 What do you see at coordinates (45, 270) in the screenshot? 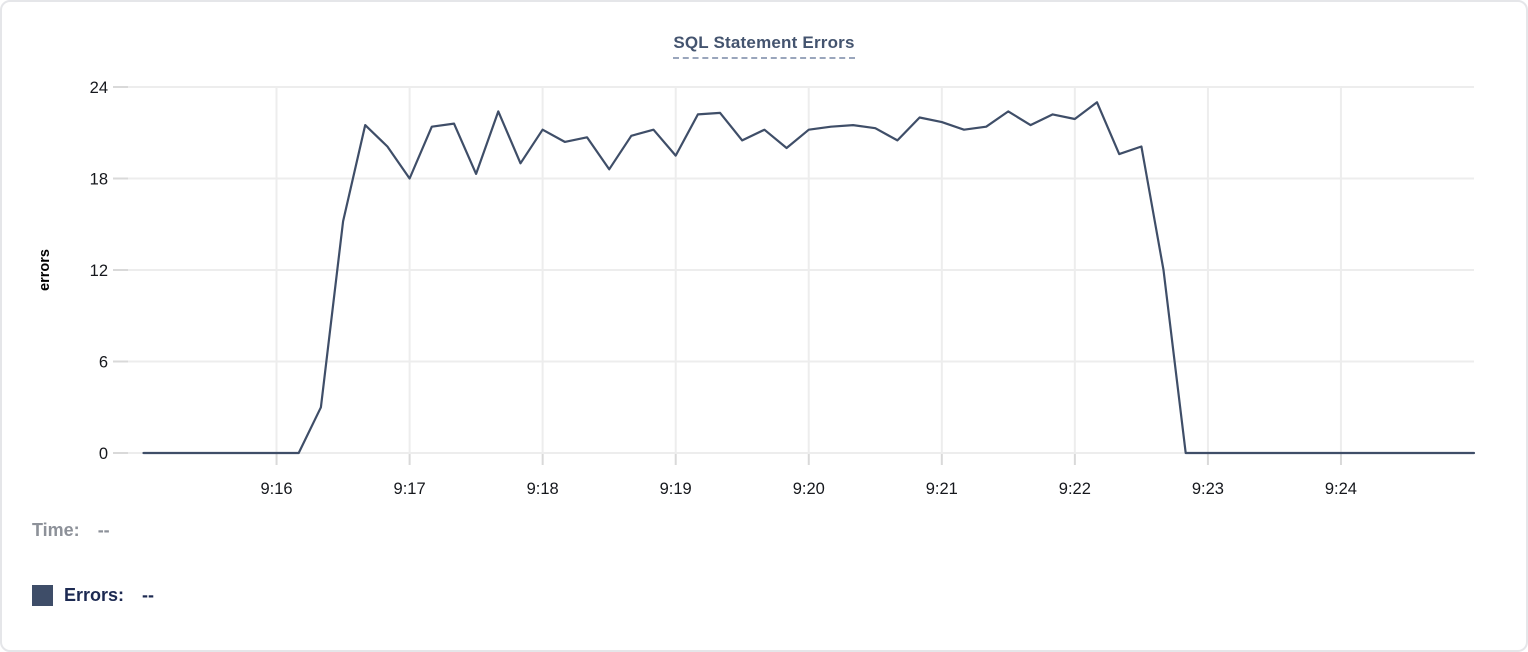
I see `y-axis-label: errors` at bounding box center [45, 270].